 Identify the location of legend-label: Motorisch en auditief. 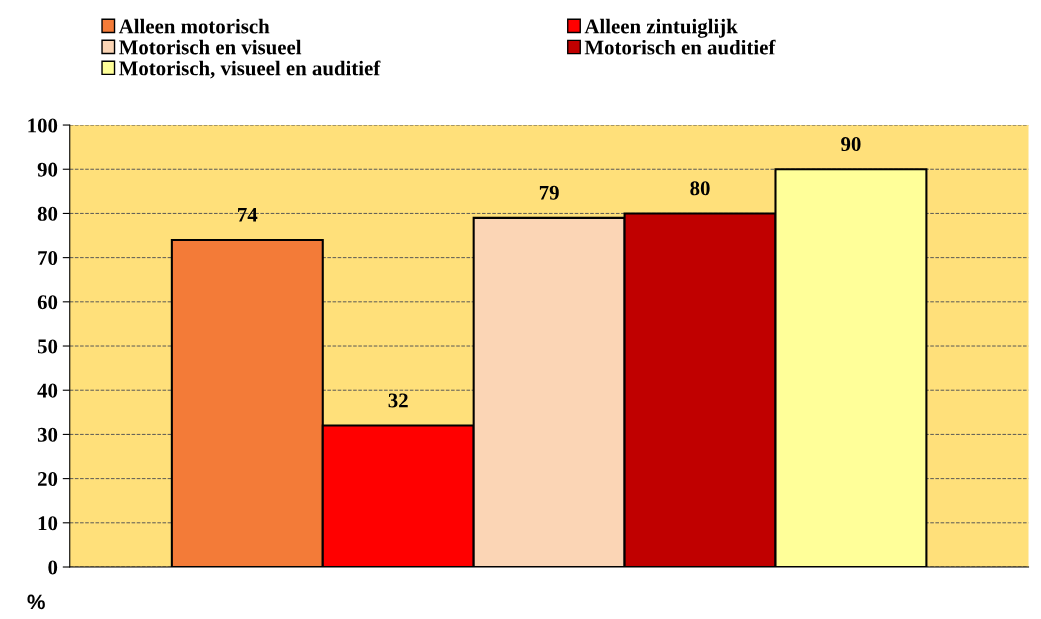
(680, 47).